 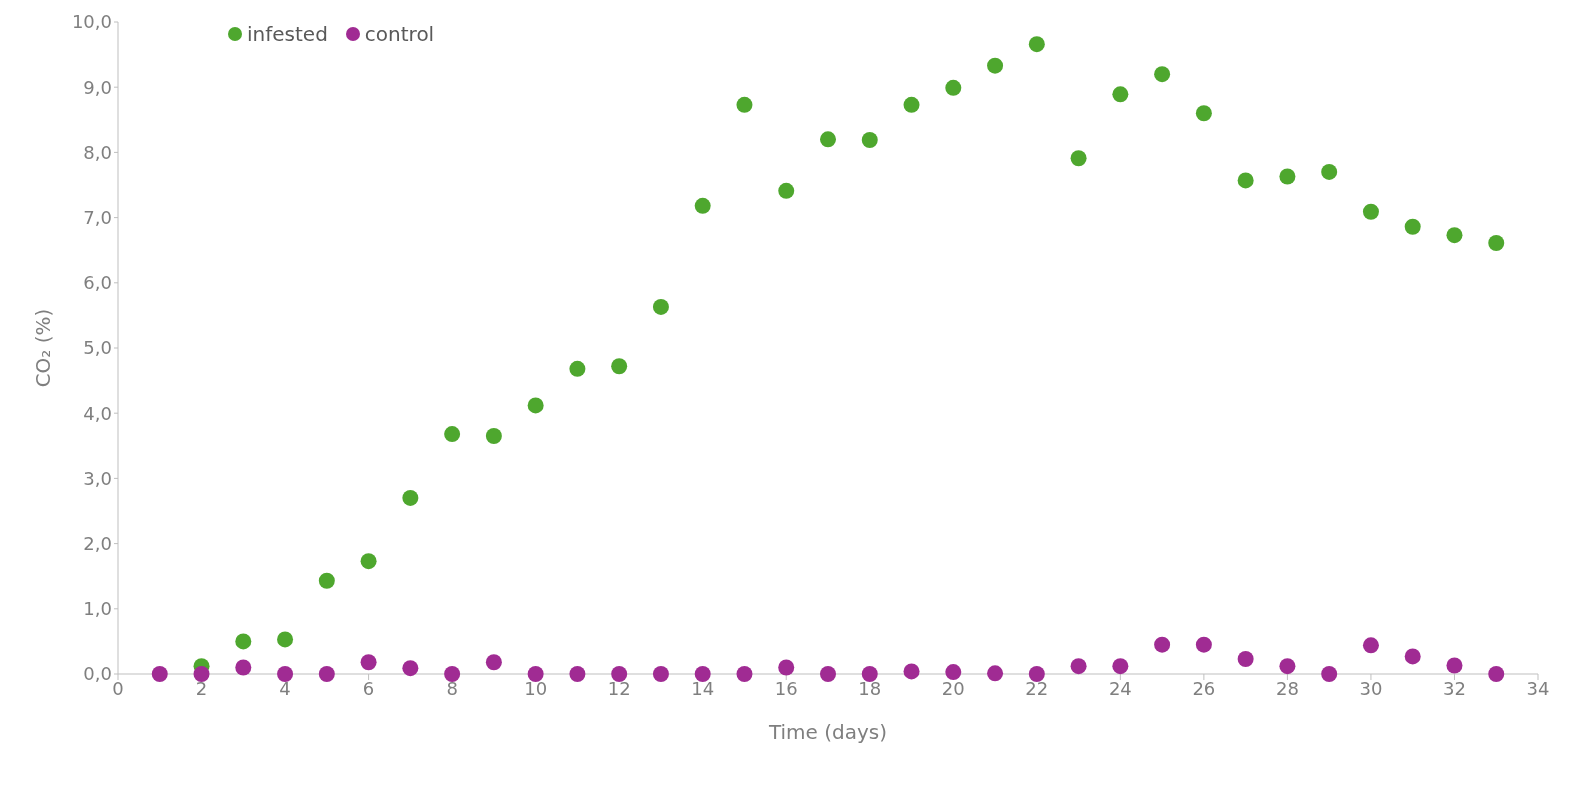 What do you see at coordinates (619, 688) in the screenshot?
I see `x-tick-label: 12` at bounding box center [619, 688].